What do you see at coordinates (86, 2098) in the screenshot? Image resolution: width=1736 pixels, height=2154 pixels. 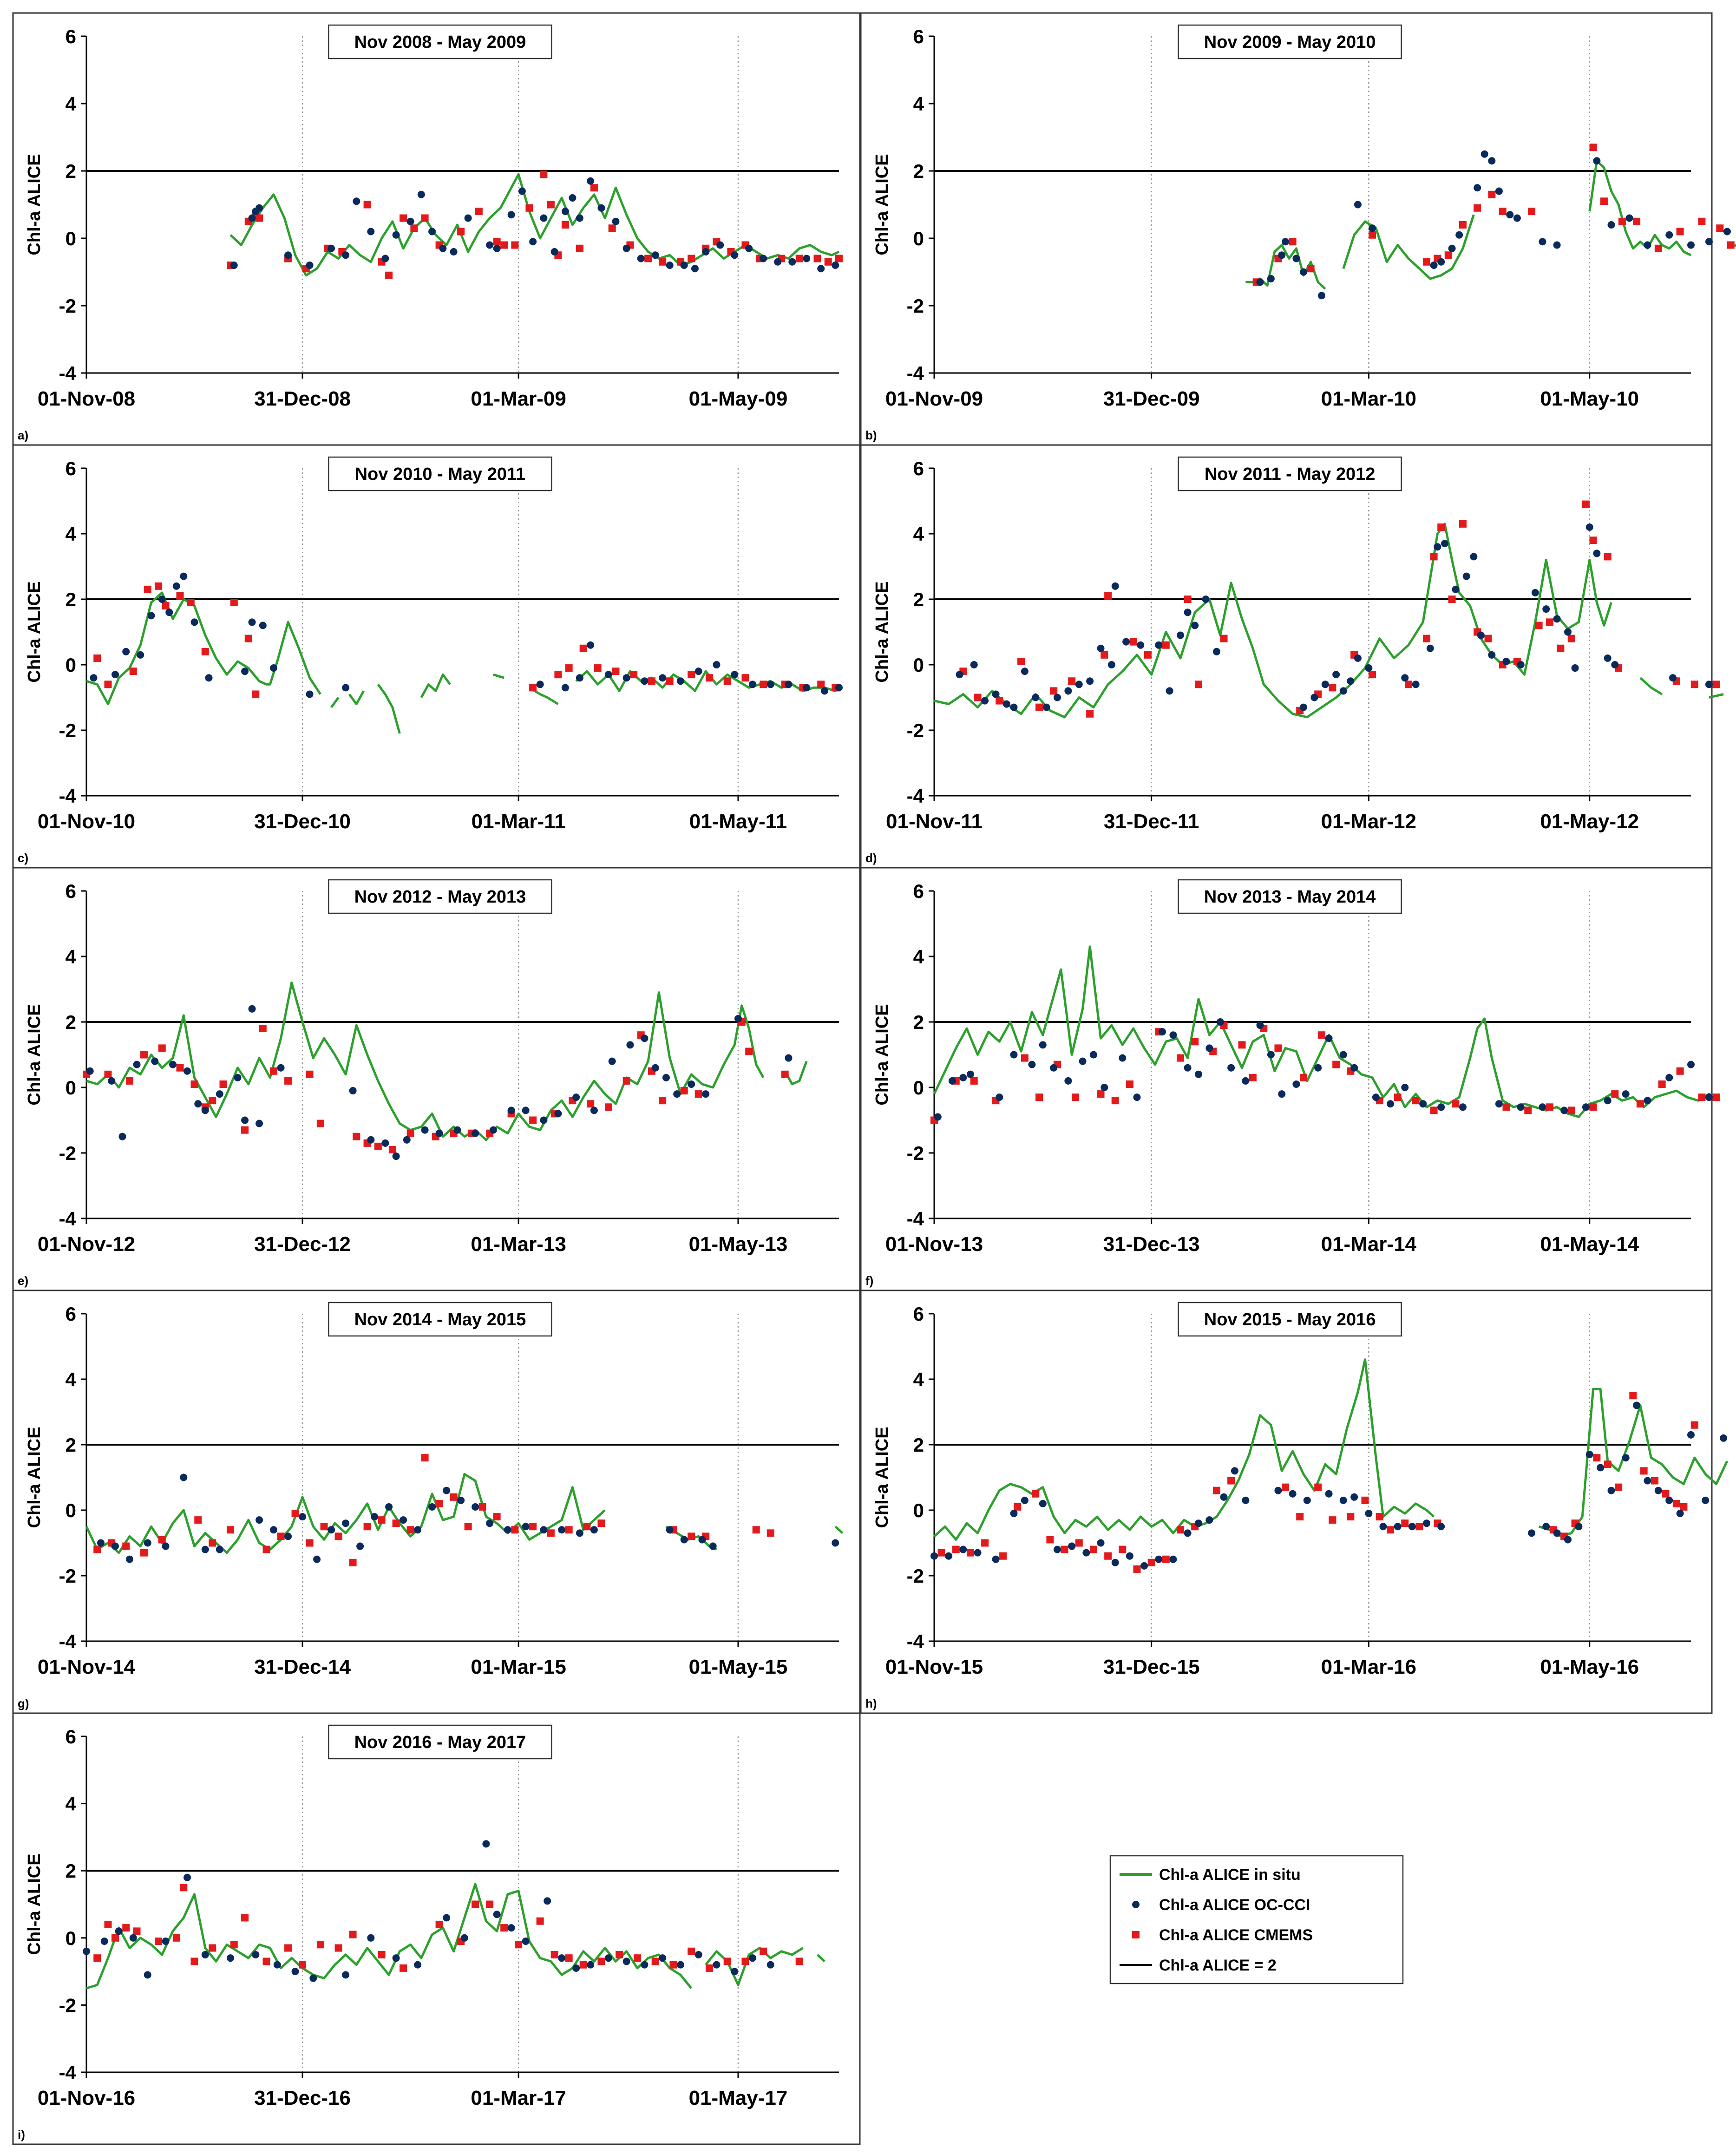 I see `x-tick-label: 01-Nov-16` at bounding box center [86, 2098].